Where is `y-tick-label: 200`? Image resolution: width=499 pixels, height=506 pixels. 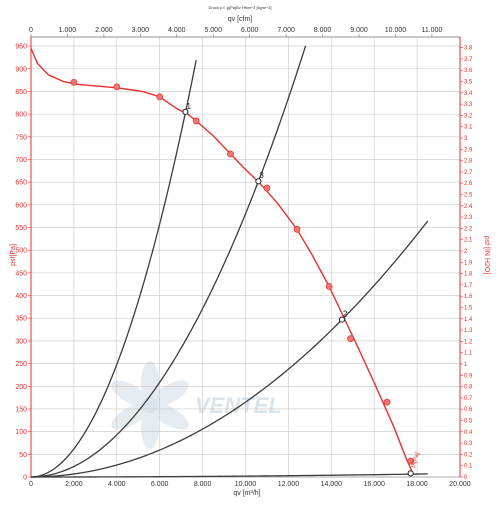 y-tick-label: 200 is located at coordinates (21, 387).